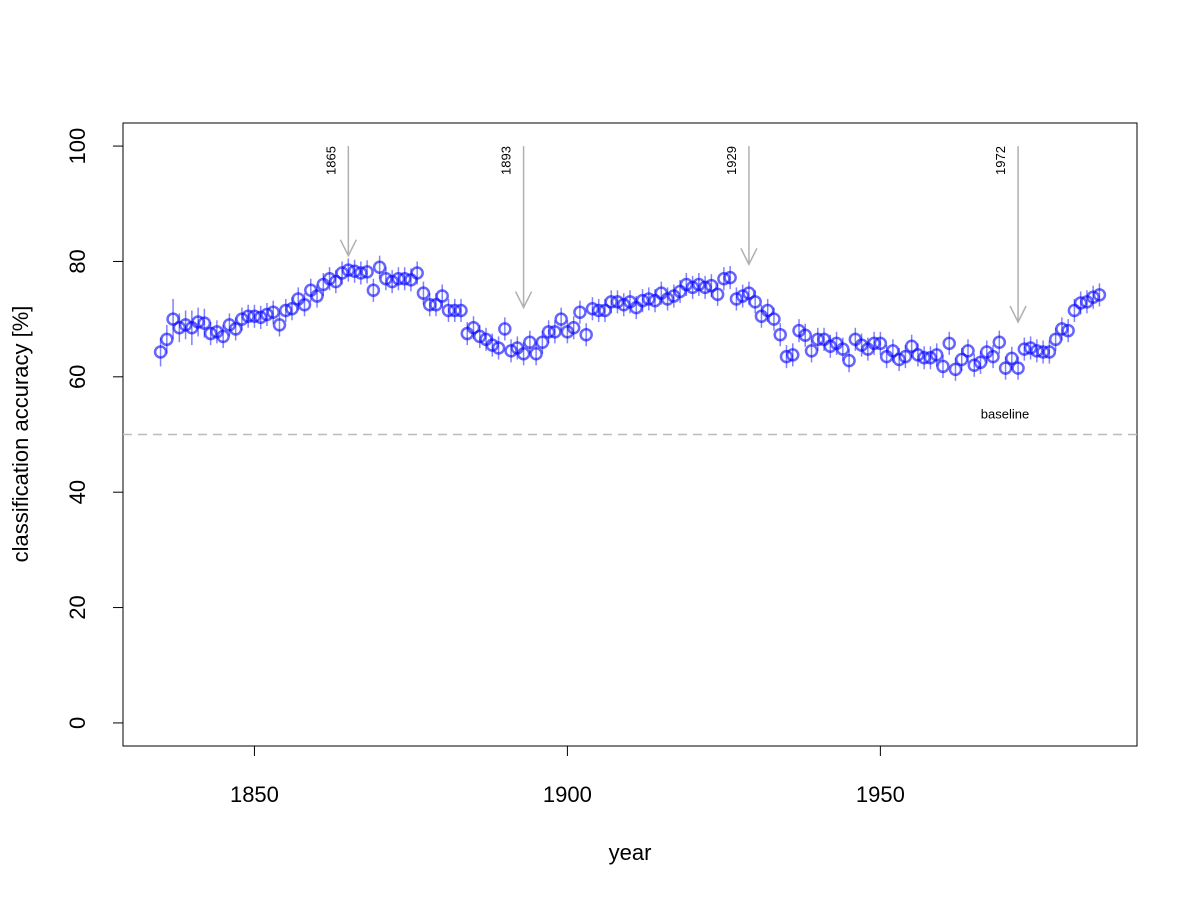 This screenshot has width=1200, height=900. What do you see at coordinates (1000, 160) in the screenshot?
I see `annotation-label: 1972` at bounding box center [1000, 160].